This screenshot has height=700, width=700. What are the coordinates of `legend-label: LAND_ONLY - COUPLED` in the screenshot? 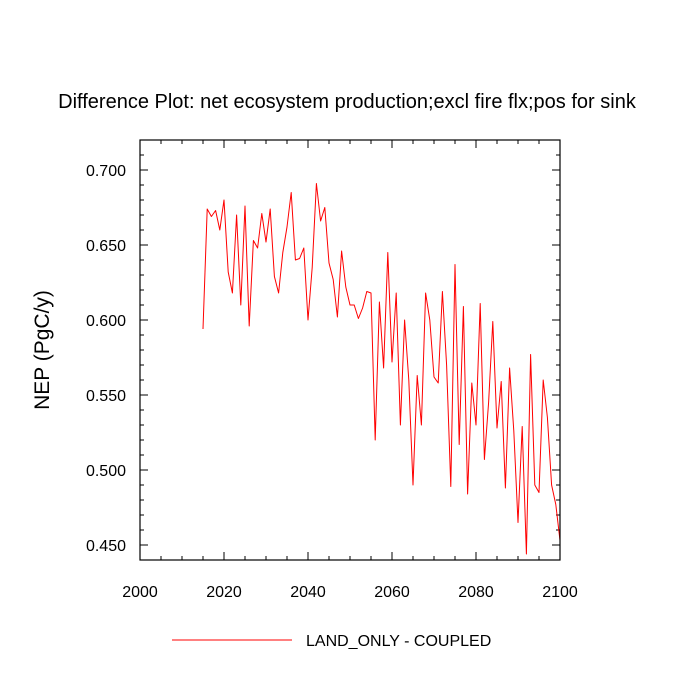 It's located at (398, 641).